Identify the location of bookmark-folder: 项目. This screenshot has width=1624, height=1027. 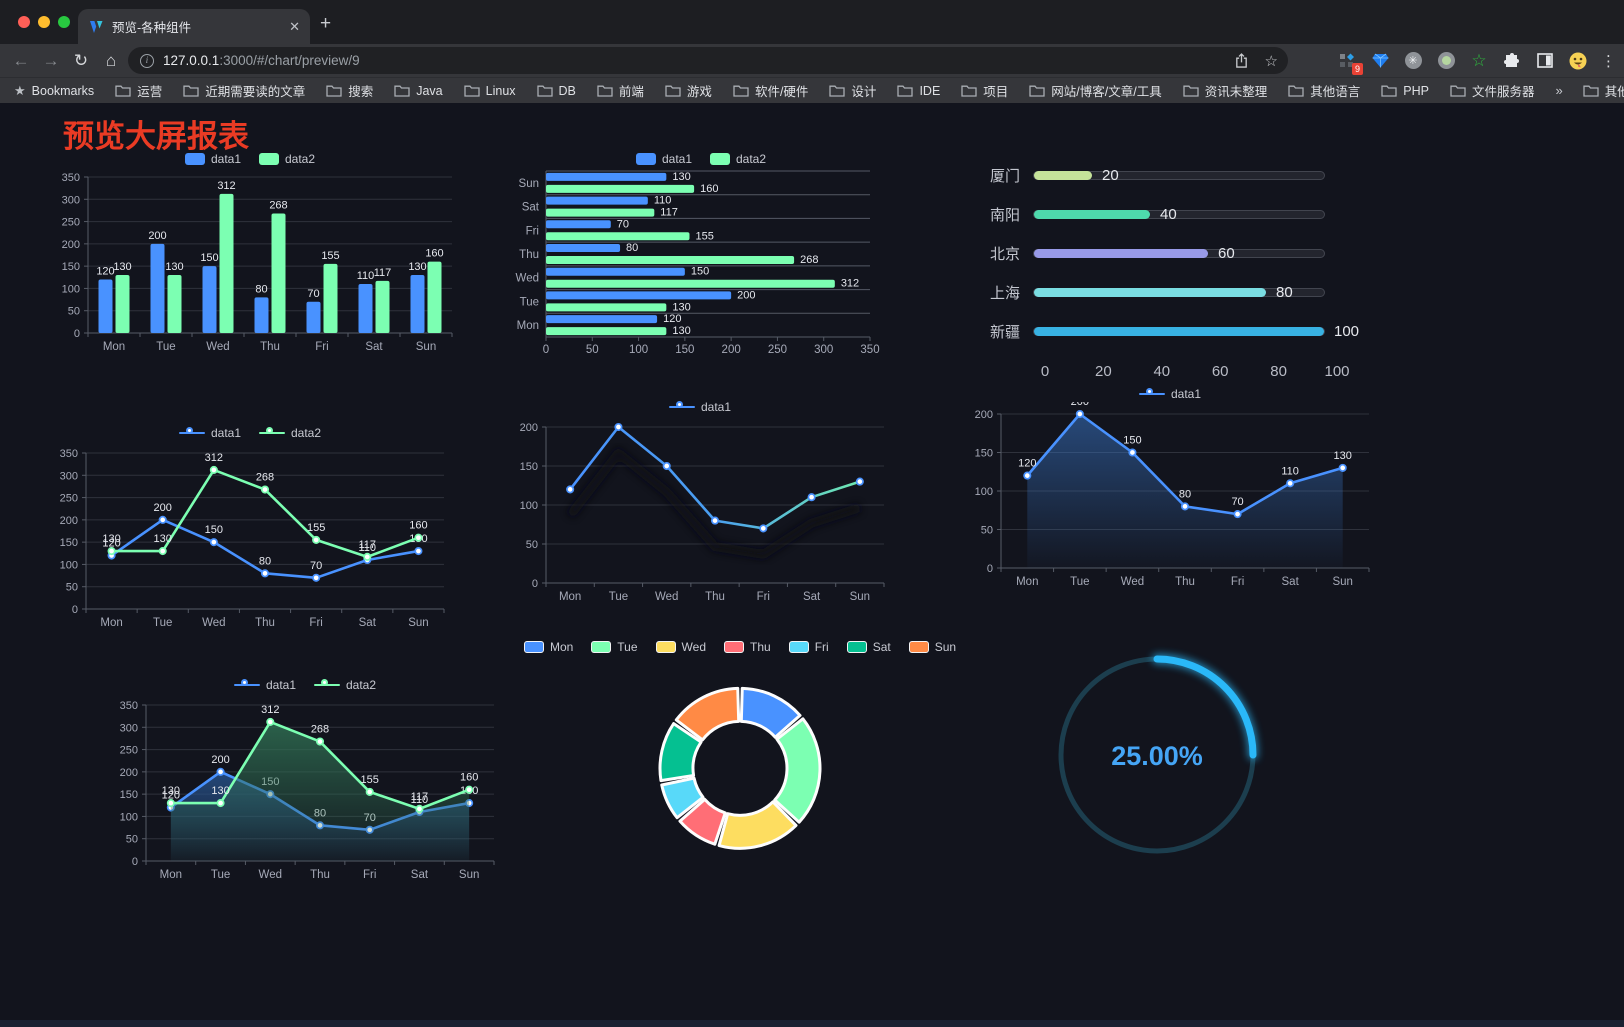
(984, 90).